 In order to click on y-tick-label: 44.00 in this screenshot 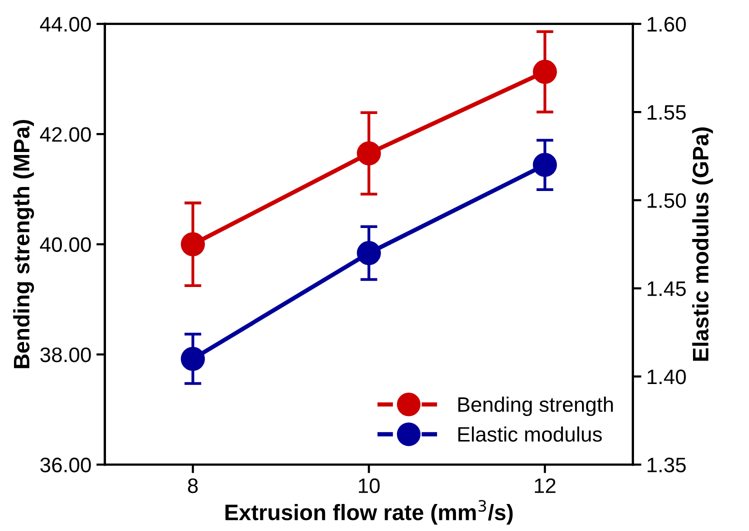, I will do `click(65, 24)`.